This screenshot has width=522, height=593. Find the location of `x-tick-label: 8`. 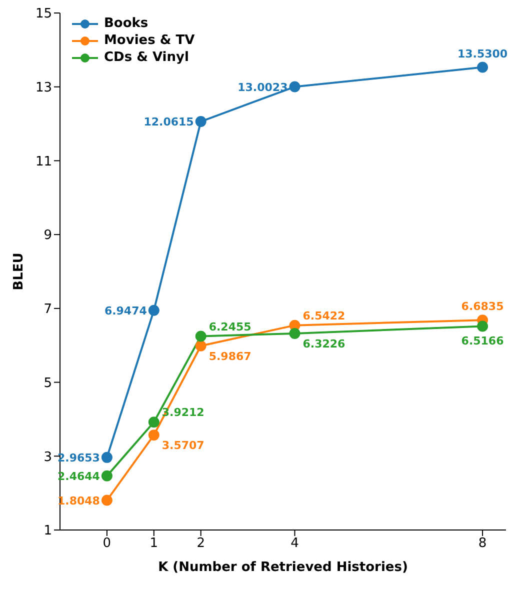

x-tick-label: 8 is located at coordinates (482, 544).